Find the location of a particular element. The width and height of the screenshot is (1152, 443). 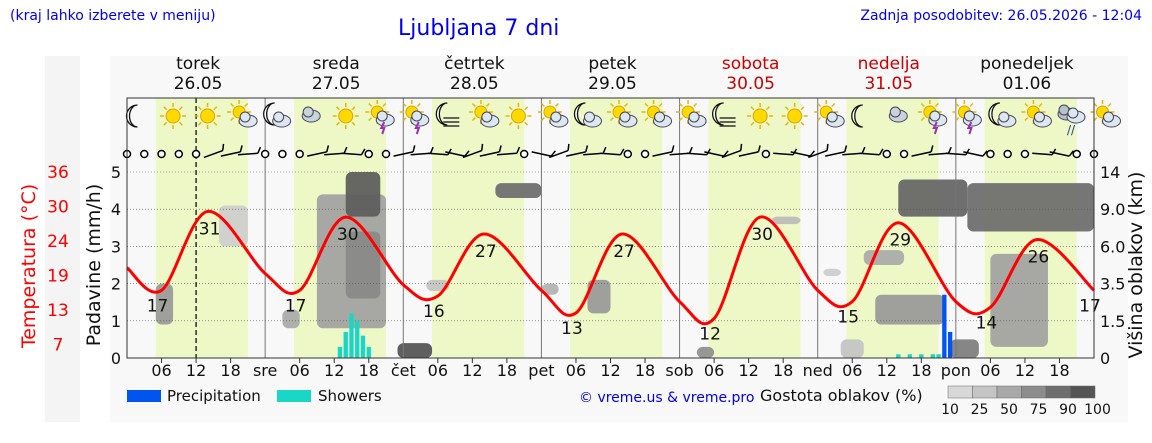

day-name: sreda is located at coordinates (336, 64).